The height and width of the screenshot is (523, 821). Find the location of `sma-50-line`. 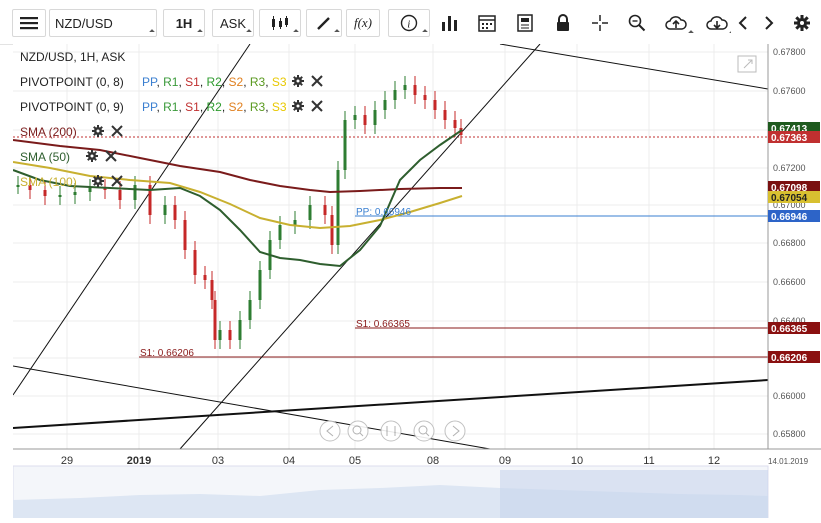

sma-50-line is located at coordinates (237, 198).